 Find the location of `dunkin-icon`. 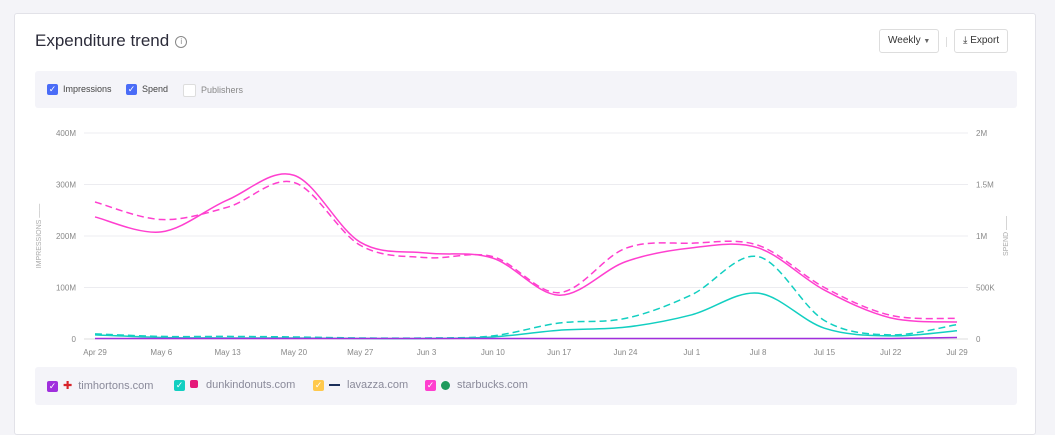

dunkin-icon is located at coordinates (194, 384).